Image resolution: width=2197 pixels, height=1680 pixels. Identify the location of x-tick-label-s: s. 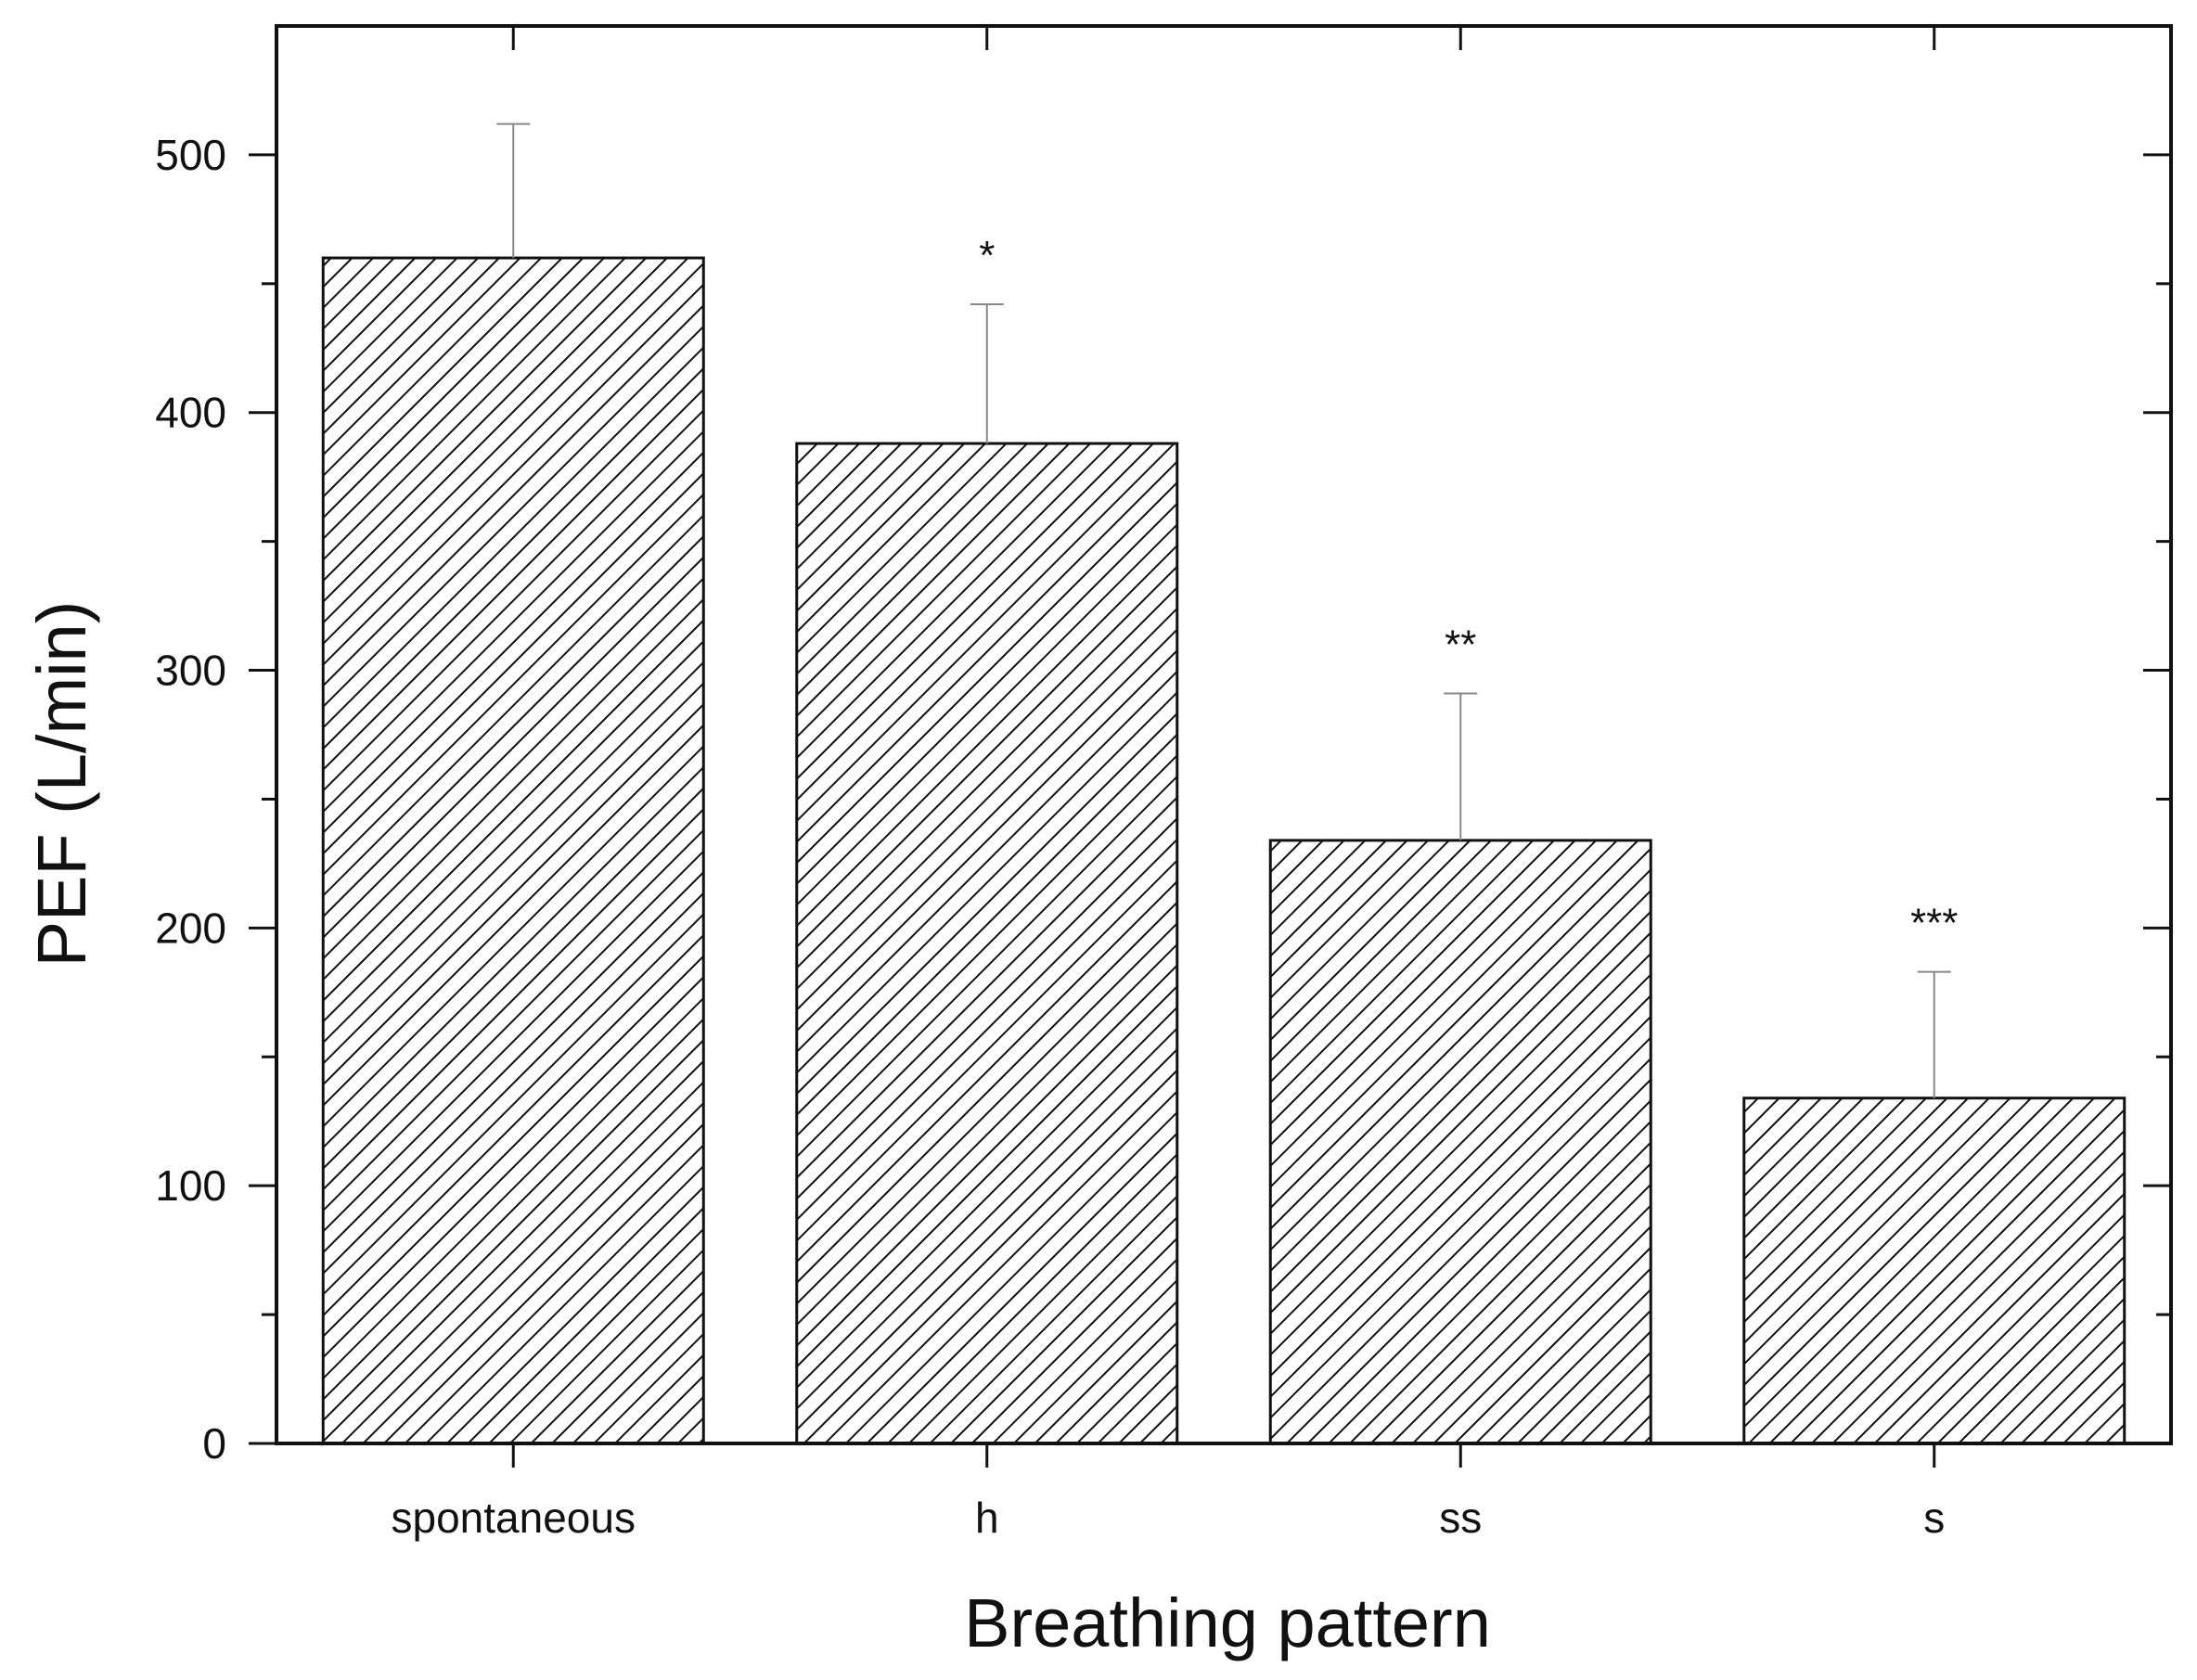
(1934, 1518).